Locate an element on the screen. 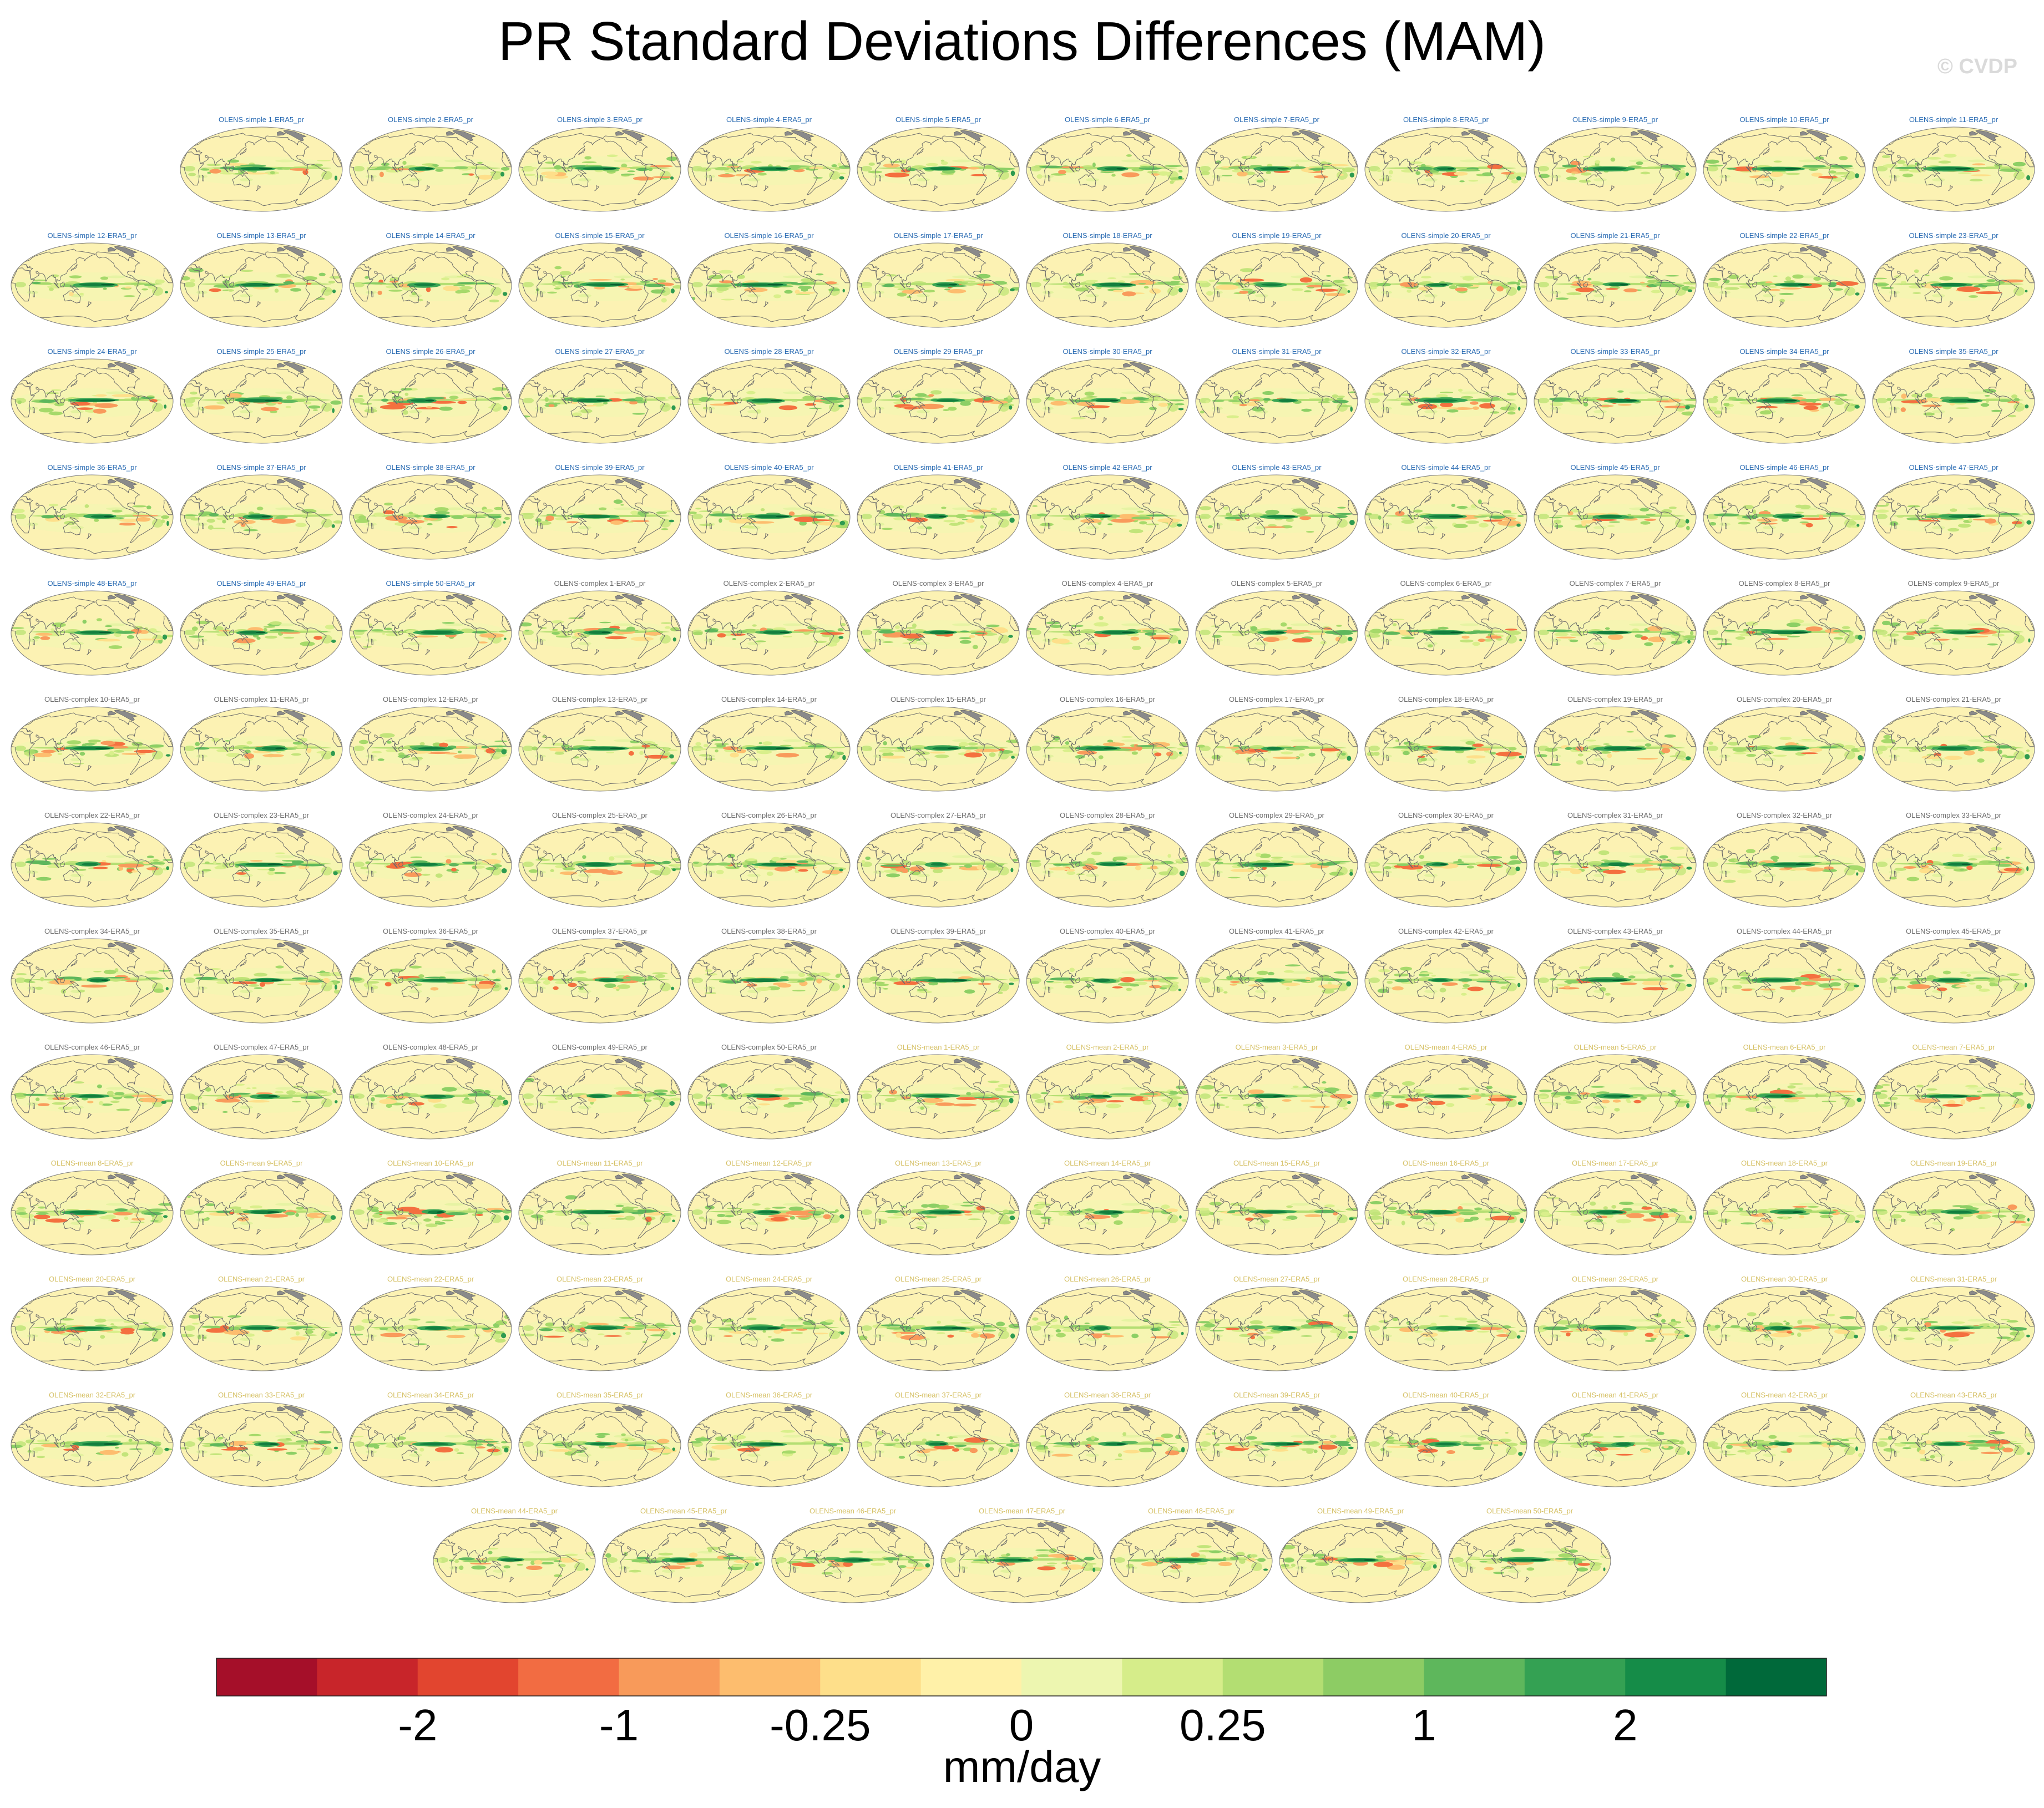 The image size is (2044, 1808). panel-title: OLENS-mean 22-ERA5_pr is located at coordinates (431, 1279).